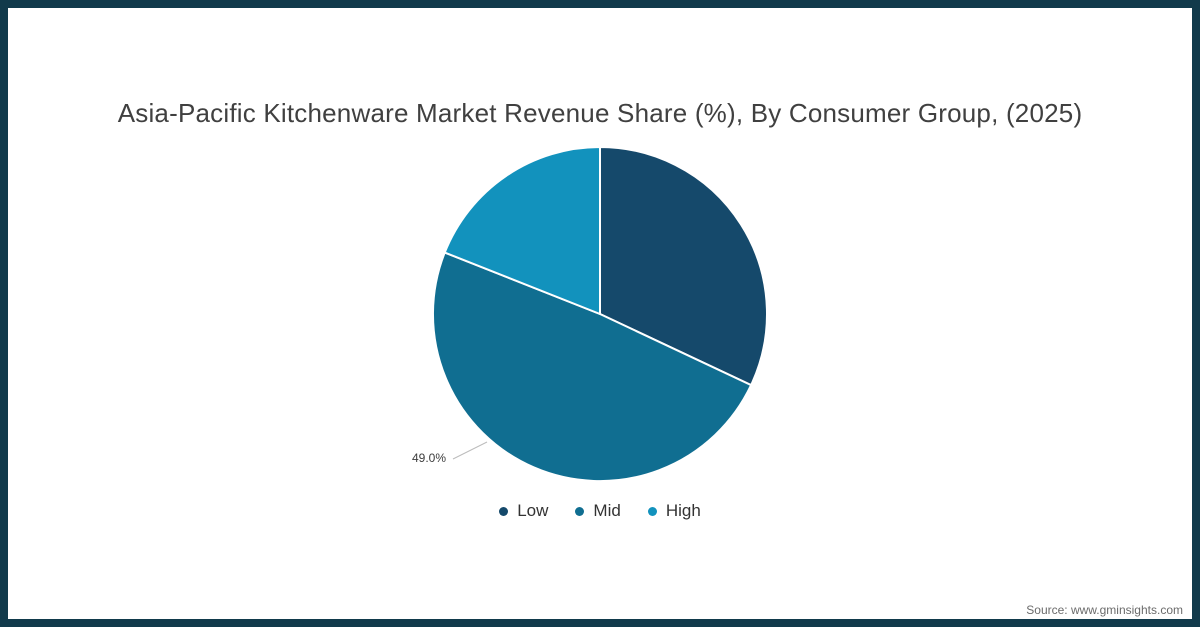  I want to click on legend-label-mid: Mid, so click(607, 510).